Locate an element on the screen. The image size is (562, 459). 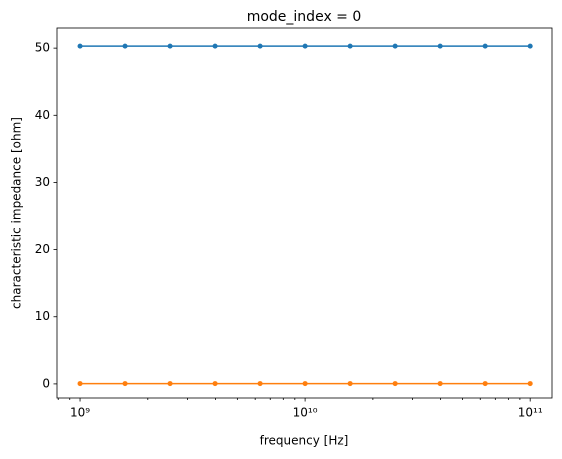
y-tick-label: 10 is located at coordinates (42, 316).